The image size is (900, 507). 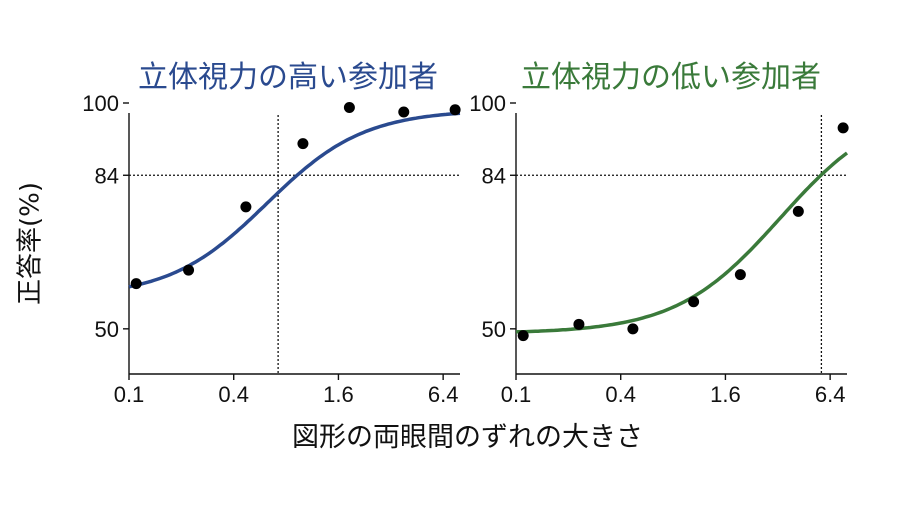 What do you see at coordinates (682, 242) in the screenshot?
I see `fit-curve-right` at bounding box center [682, 242].